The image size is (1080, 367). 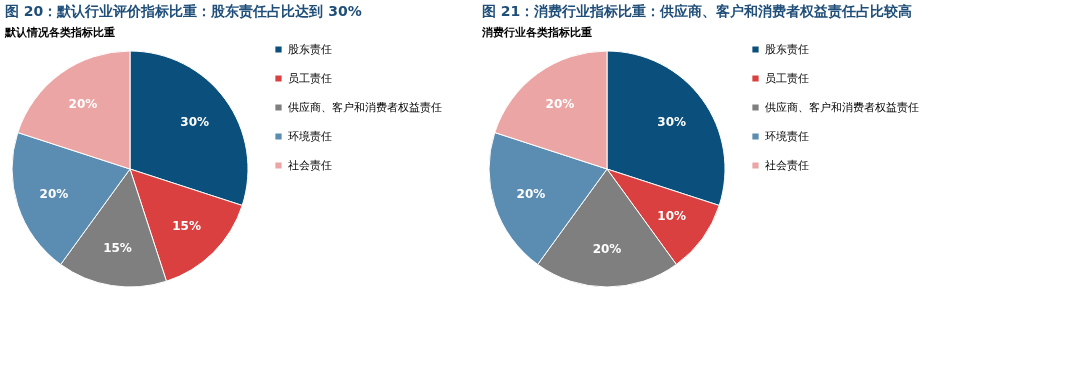 What do you see at coordinates (672, 216) in the screenshot?
I see `data-label: 10%` at bounding box center [672, 216].